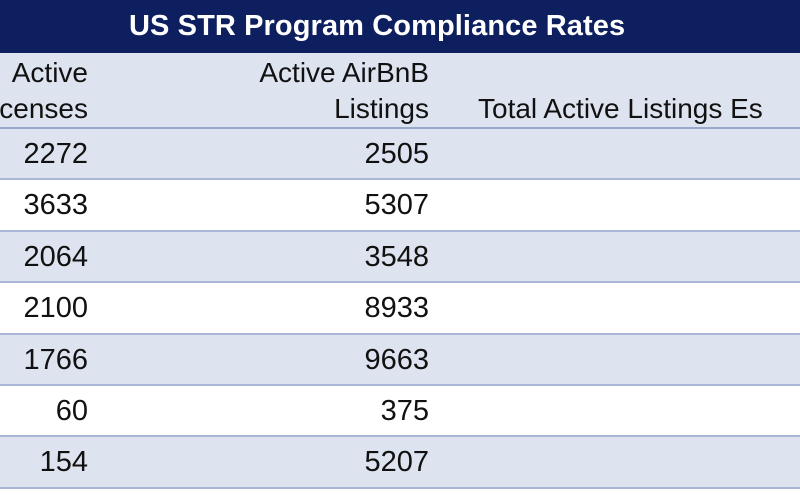 The height and width of the screenshot is (495, 800). What do you see at coordinates (396, 256) in the screenshot?
I see `cell-active-airbnb-listings: 3548` at bounding box center [396, 256].